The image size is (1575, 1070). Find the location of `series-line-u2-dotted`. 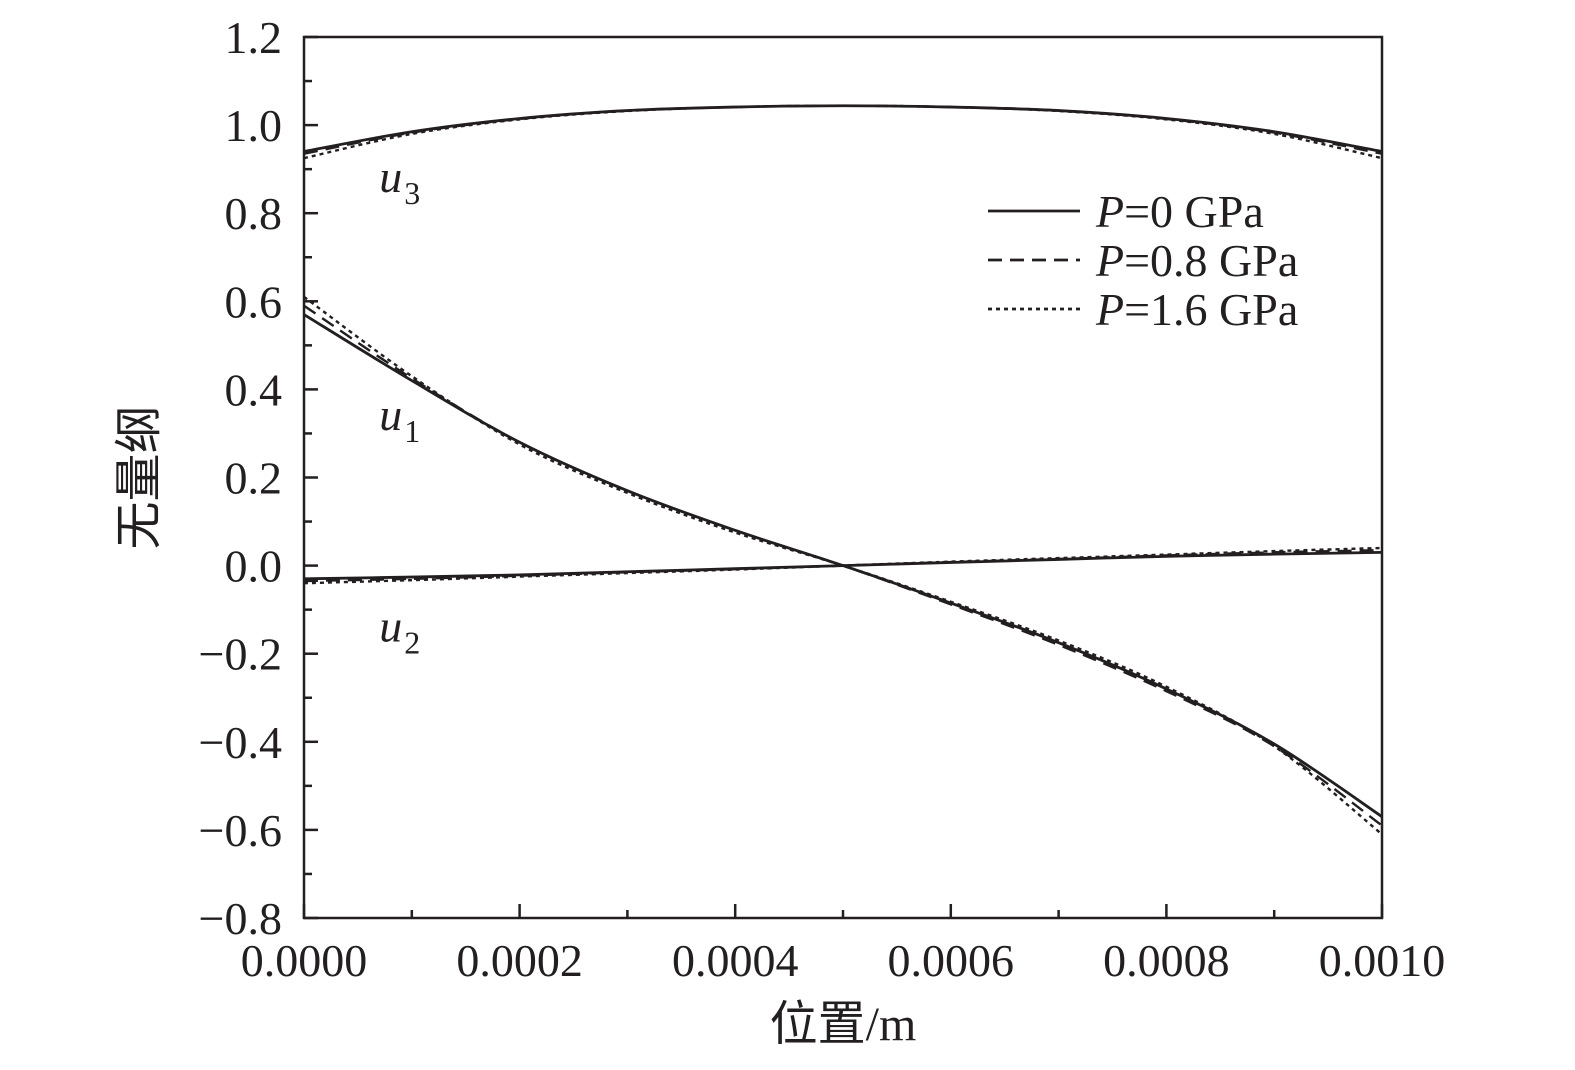

series-line-u2-dotted is located at coordinates (843, 565).